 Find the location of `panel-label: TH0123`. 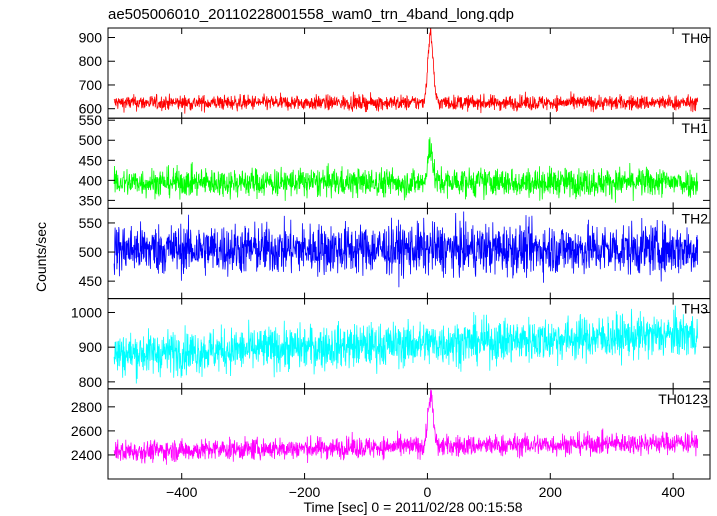

panel-label: TH0123 is located at coordinates (683, 399).